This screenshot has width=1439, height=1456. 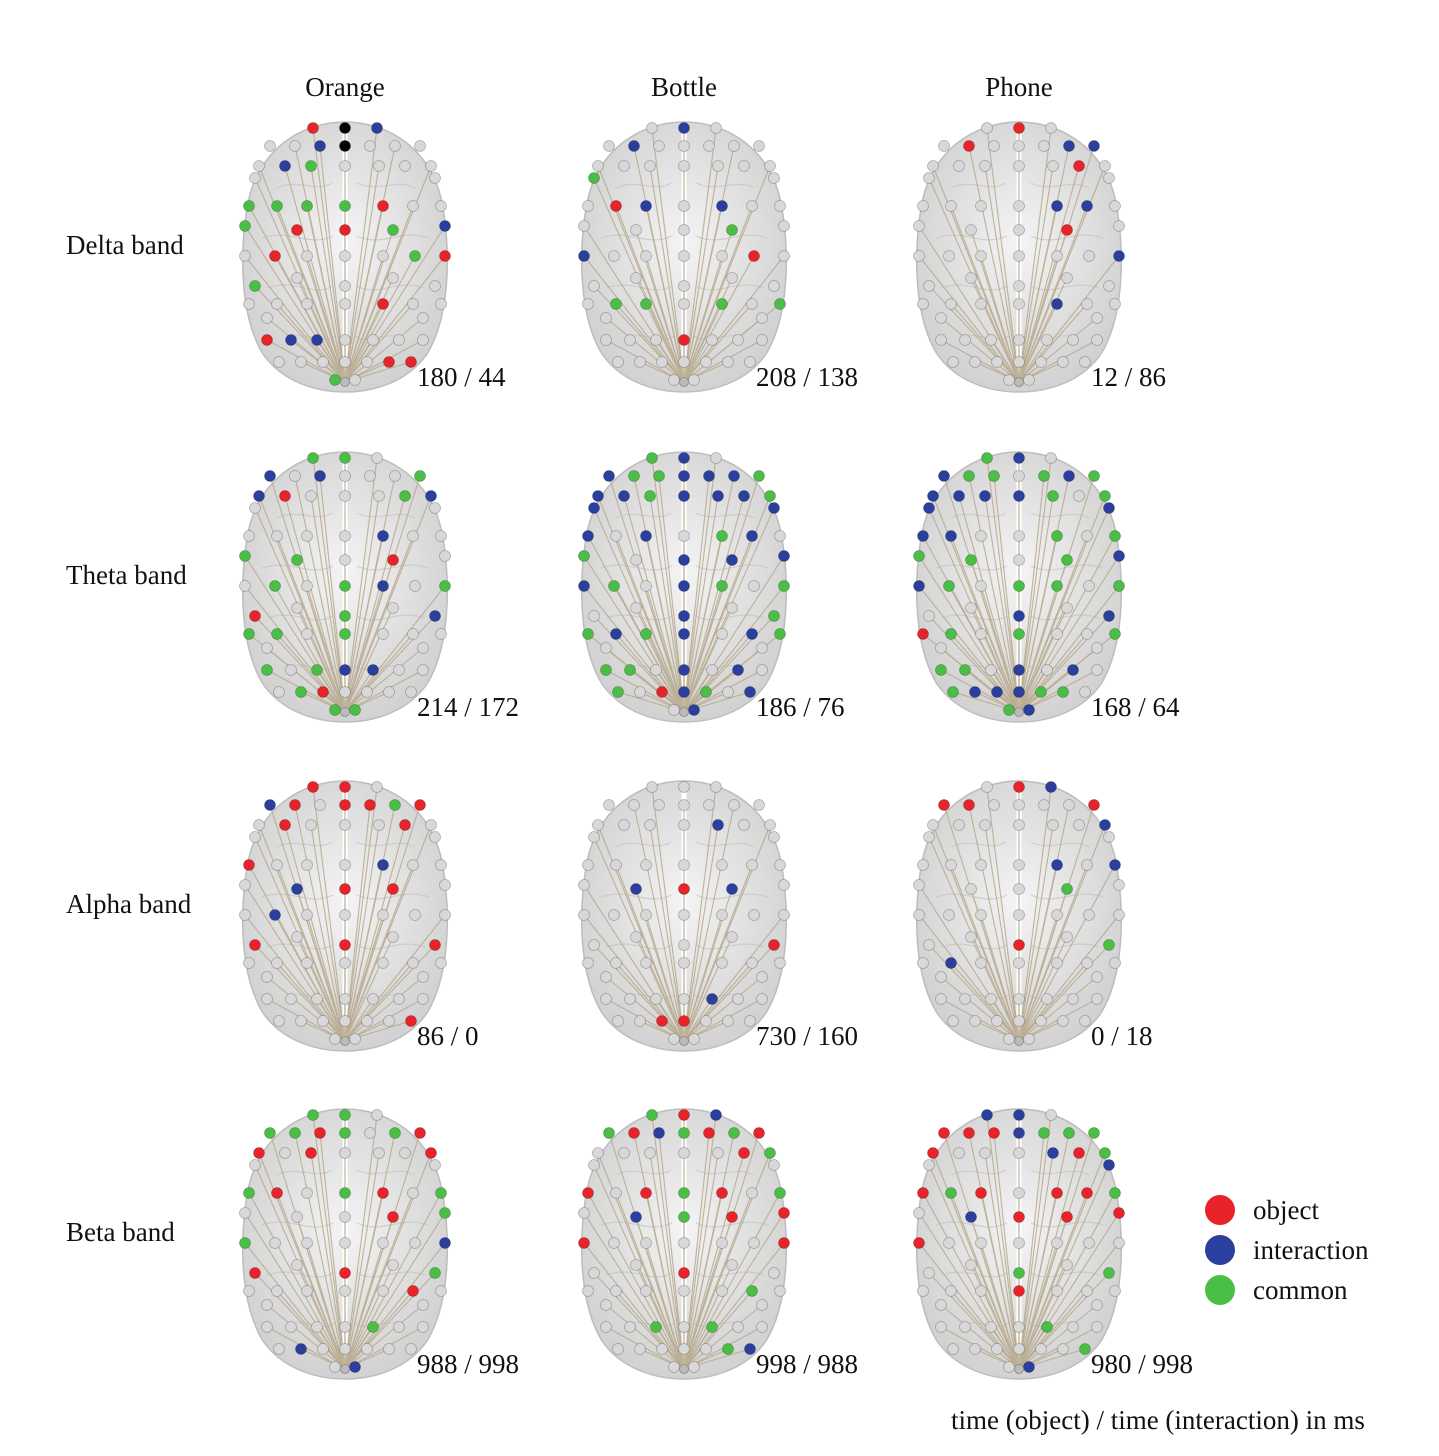 I want to click on electrode-hub, so click(x=684, y=1041).